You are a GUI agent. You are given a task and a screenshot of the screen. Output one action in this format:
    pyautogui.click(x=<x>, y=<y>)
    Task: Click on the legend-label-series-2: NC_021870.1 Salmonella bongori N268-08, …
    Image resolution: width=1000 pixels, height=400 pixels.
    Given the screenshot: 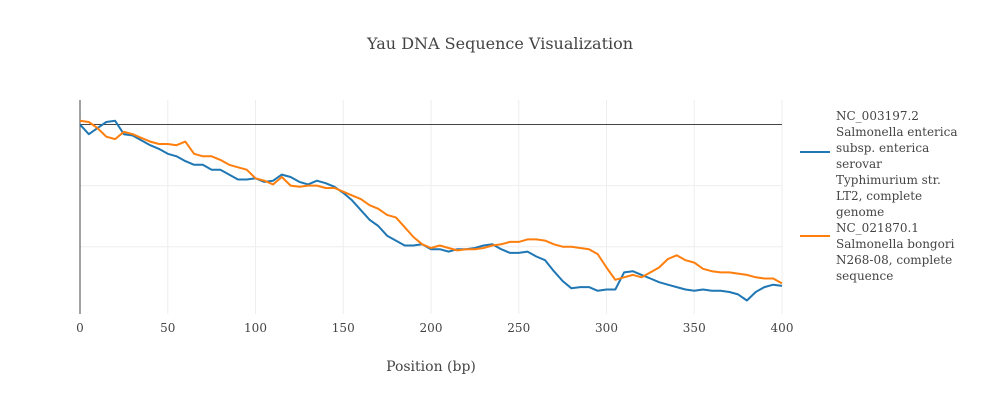 What is the action you would take?
    pyautogui.click(x=895, y=252)
    